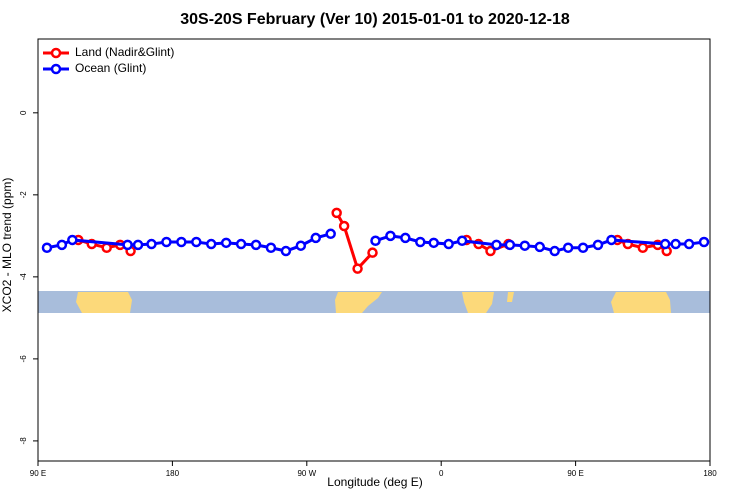  I want to click on x-axis-label: Longitude (deg E), so click(374, 482).